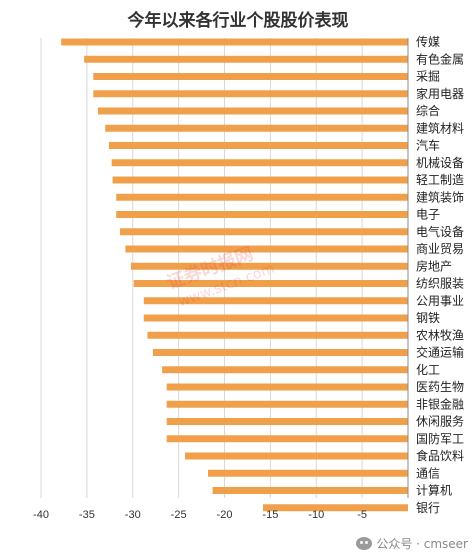 The width and height of the screenshot is (476, 554). I want to click on category-label: 电气设备, so click(440, 231).